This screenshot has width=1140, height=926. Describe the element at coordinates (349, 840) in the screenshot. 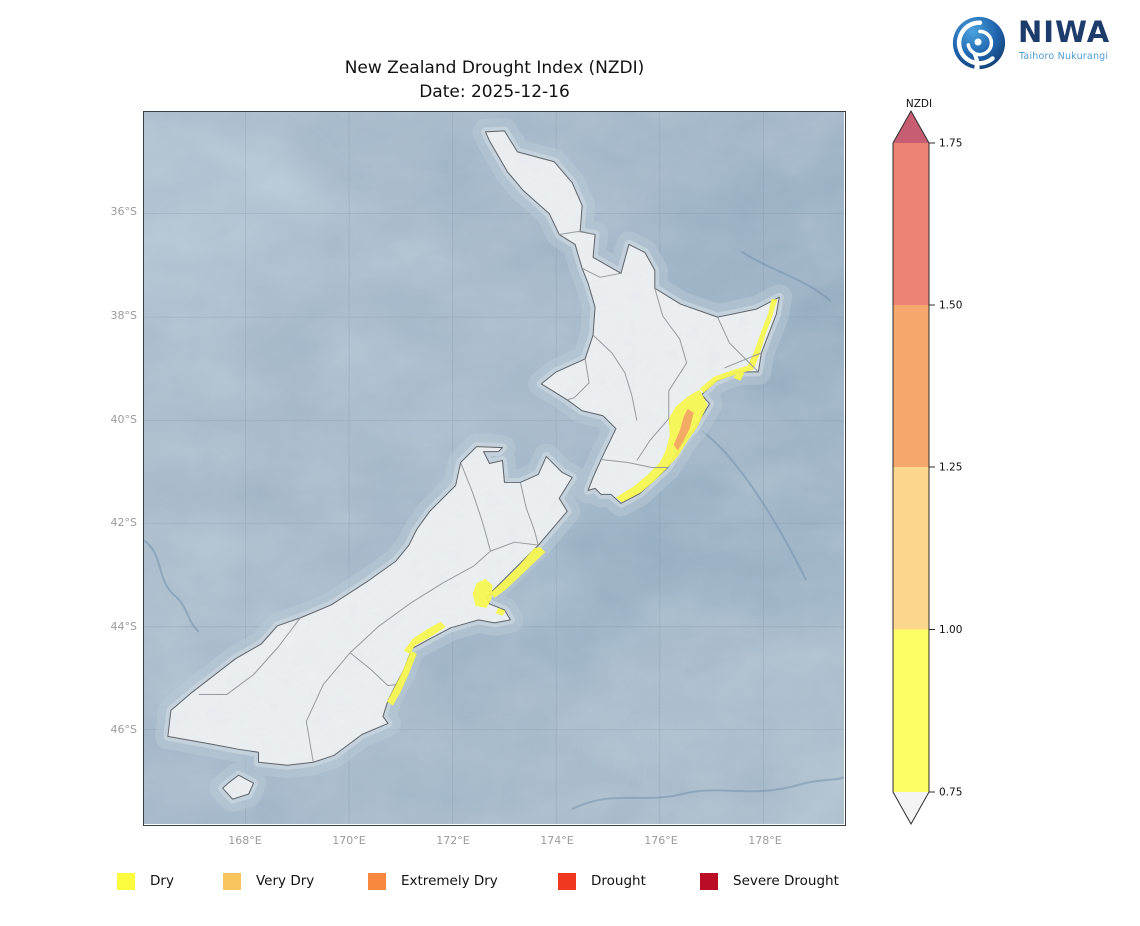

I see `lon-tick-170e: 170°E` at that location.